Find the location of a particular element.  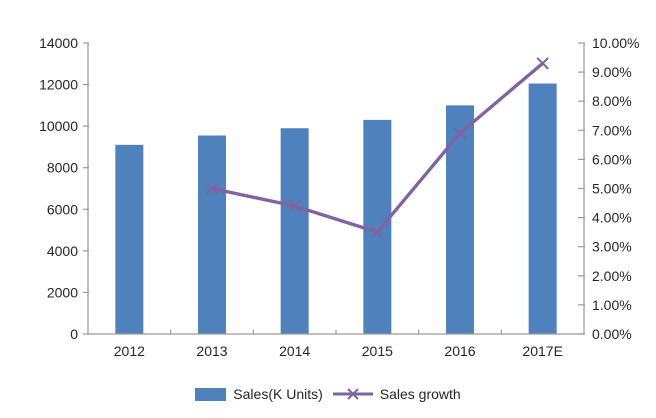

x-axis-label-2015: 2015 is located at coordinates (377, 351).